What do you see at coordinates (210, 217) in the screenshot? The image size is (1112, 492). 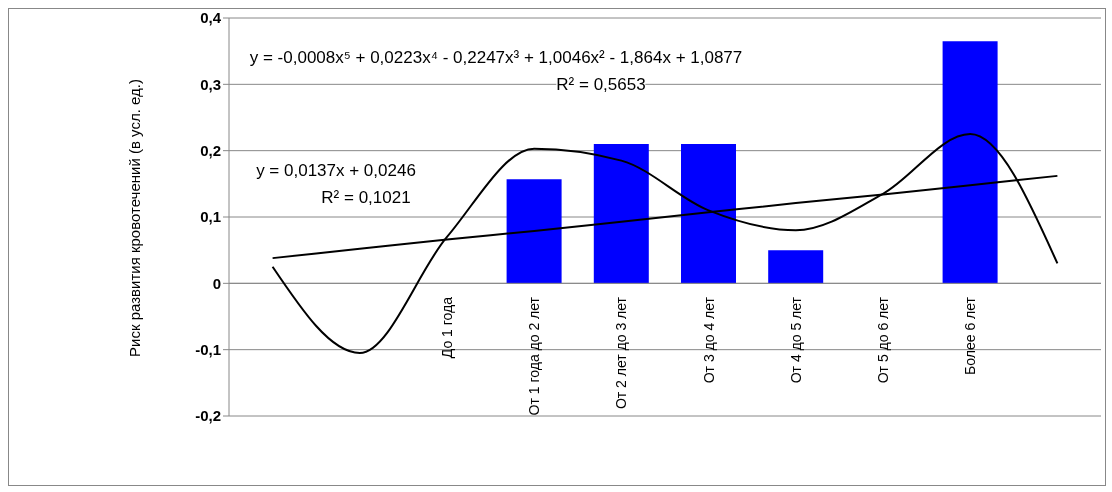 I see `y-tick-label: 0,1` at bounding box center [210, 217].